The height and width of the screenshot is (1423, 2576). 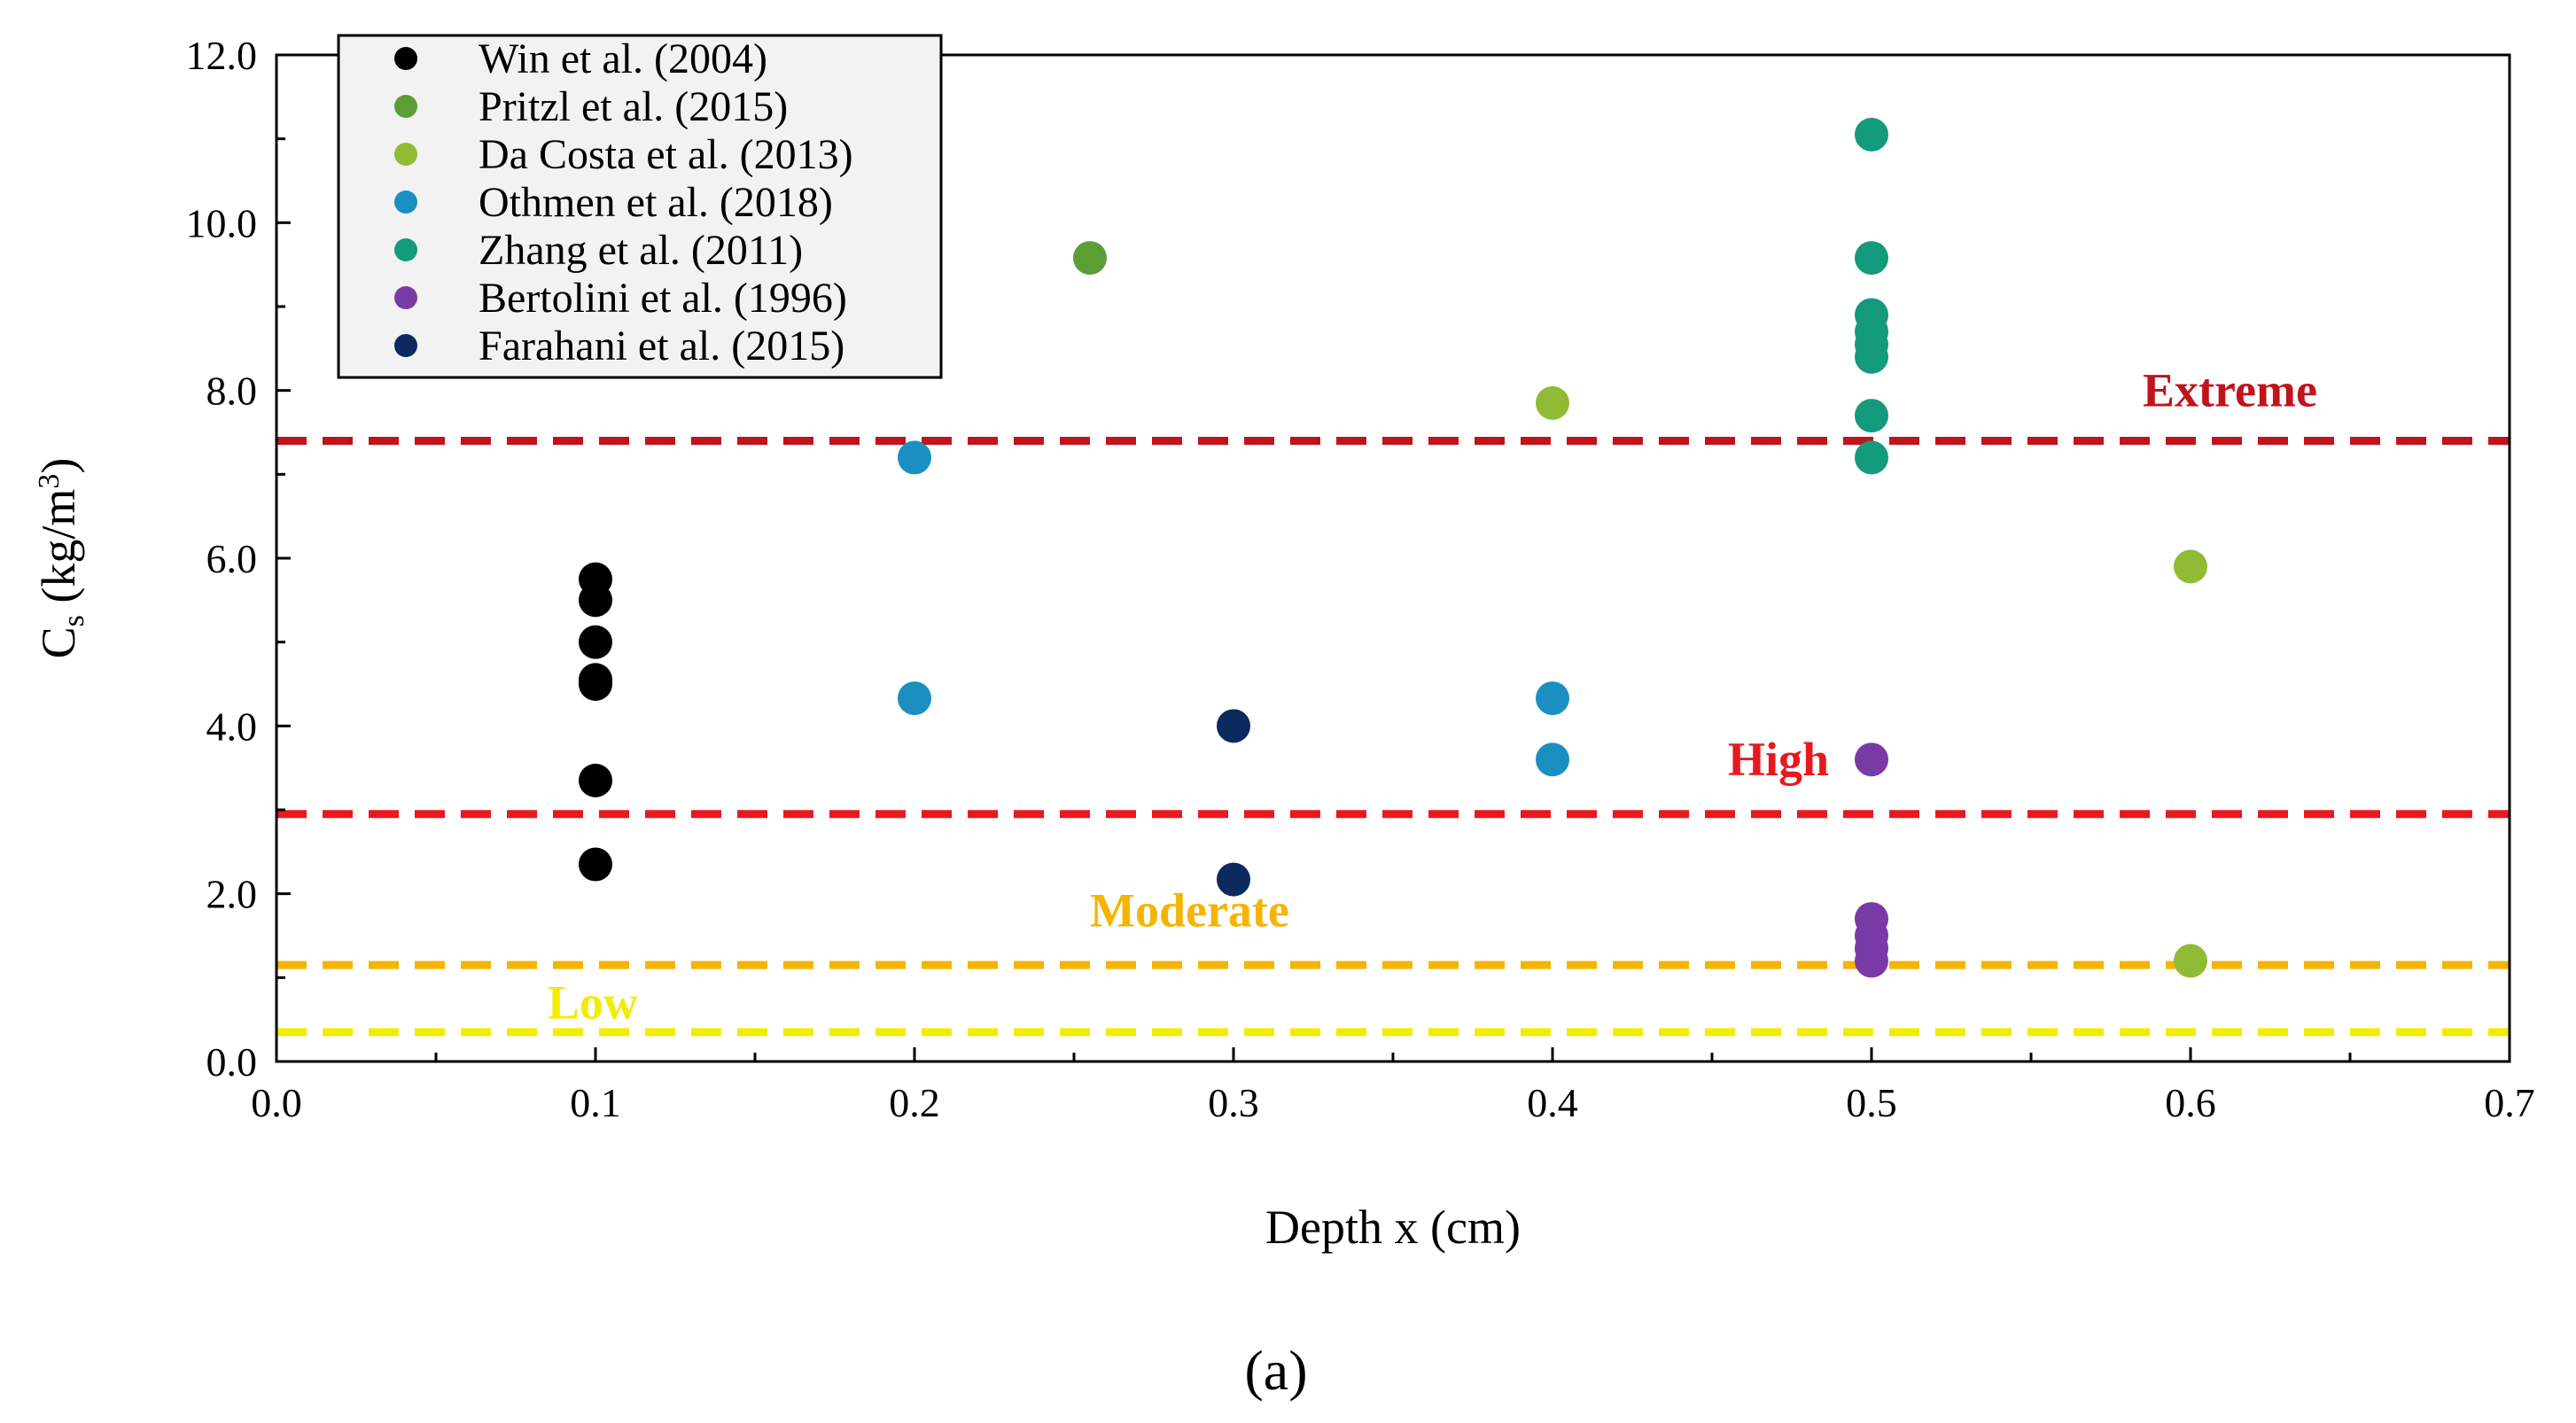 What do you see at coordinates (2230, 390) in the screenshot?
I see `zone-label-extreme: Extreme` at bounding box center [2230, 390].